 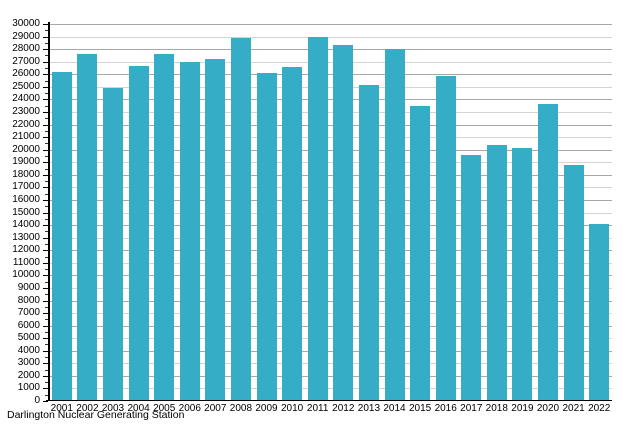 What do you see at coordinates (241, 408) in the screenshot?
I see `x-tick-label: 2008` at bounding box center [241, 408].